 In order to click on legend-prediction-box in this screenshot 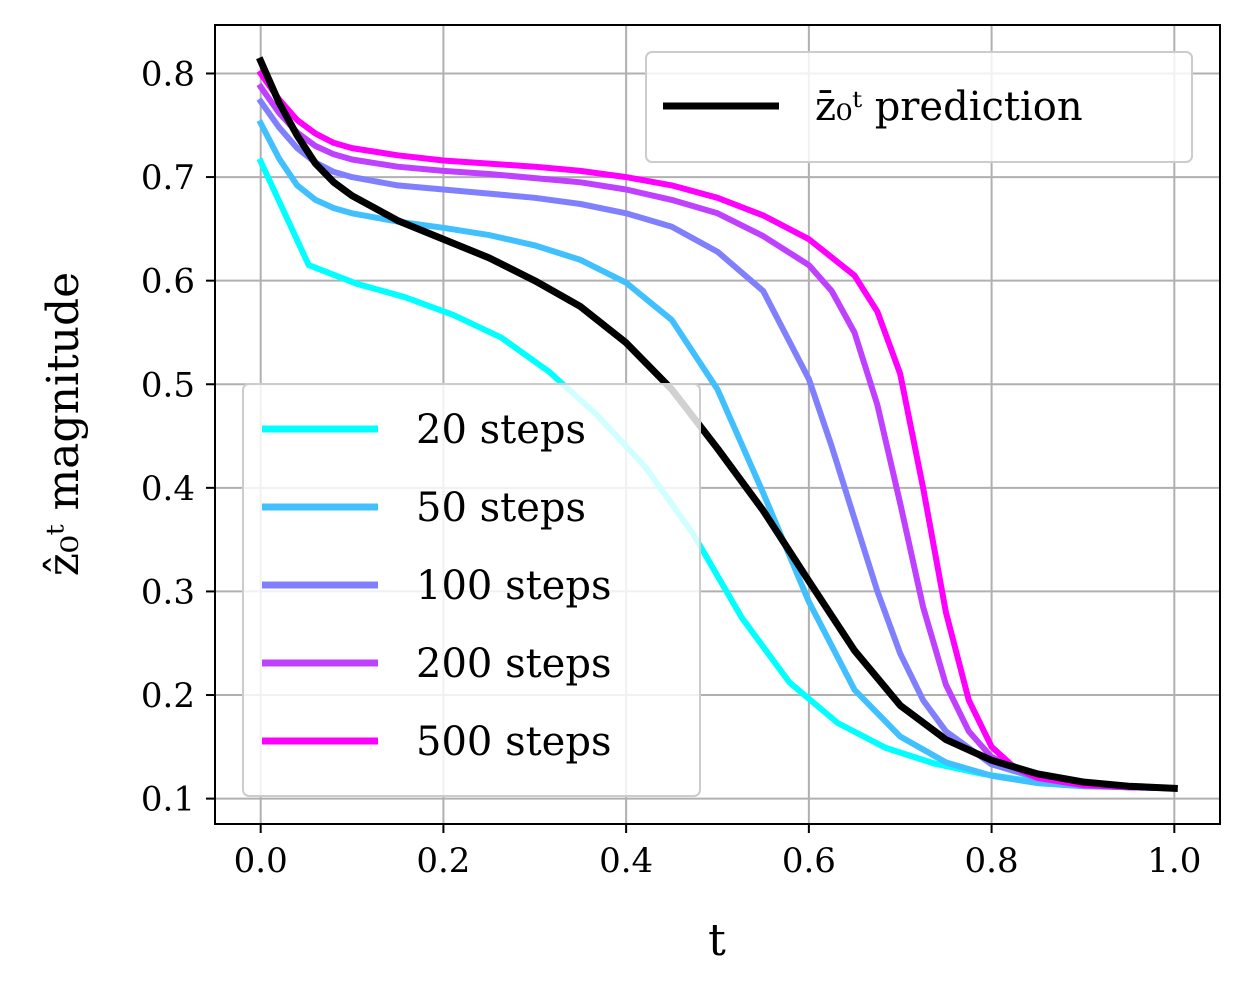, I will do `click(919, 107)`.